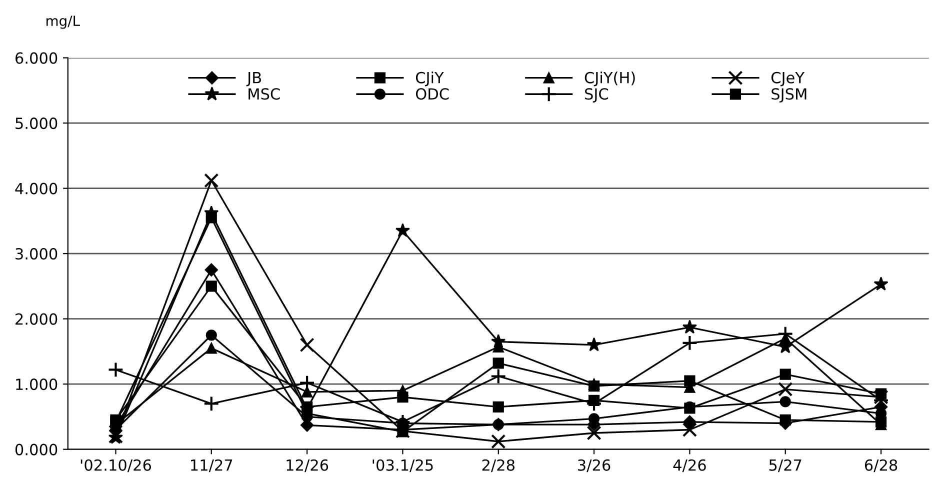 The image size is (943, 490). What do you see at coordinates (432, 94) in the screenshot?
I see `legend-label: ODC` at bounding box center [432, 94].